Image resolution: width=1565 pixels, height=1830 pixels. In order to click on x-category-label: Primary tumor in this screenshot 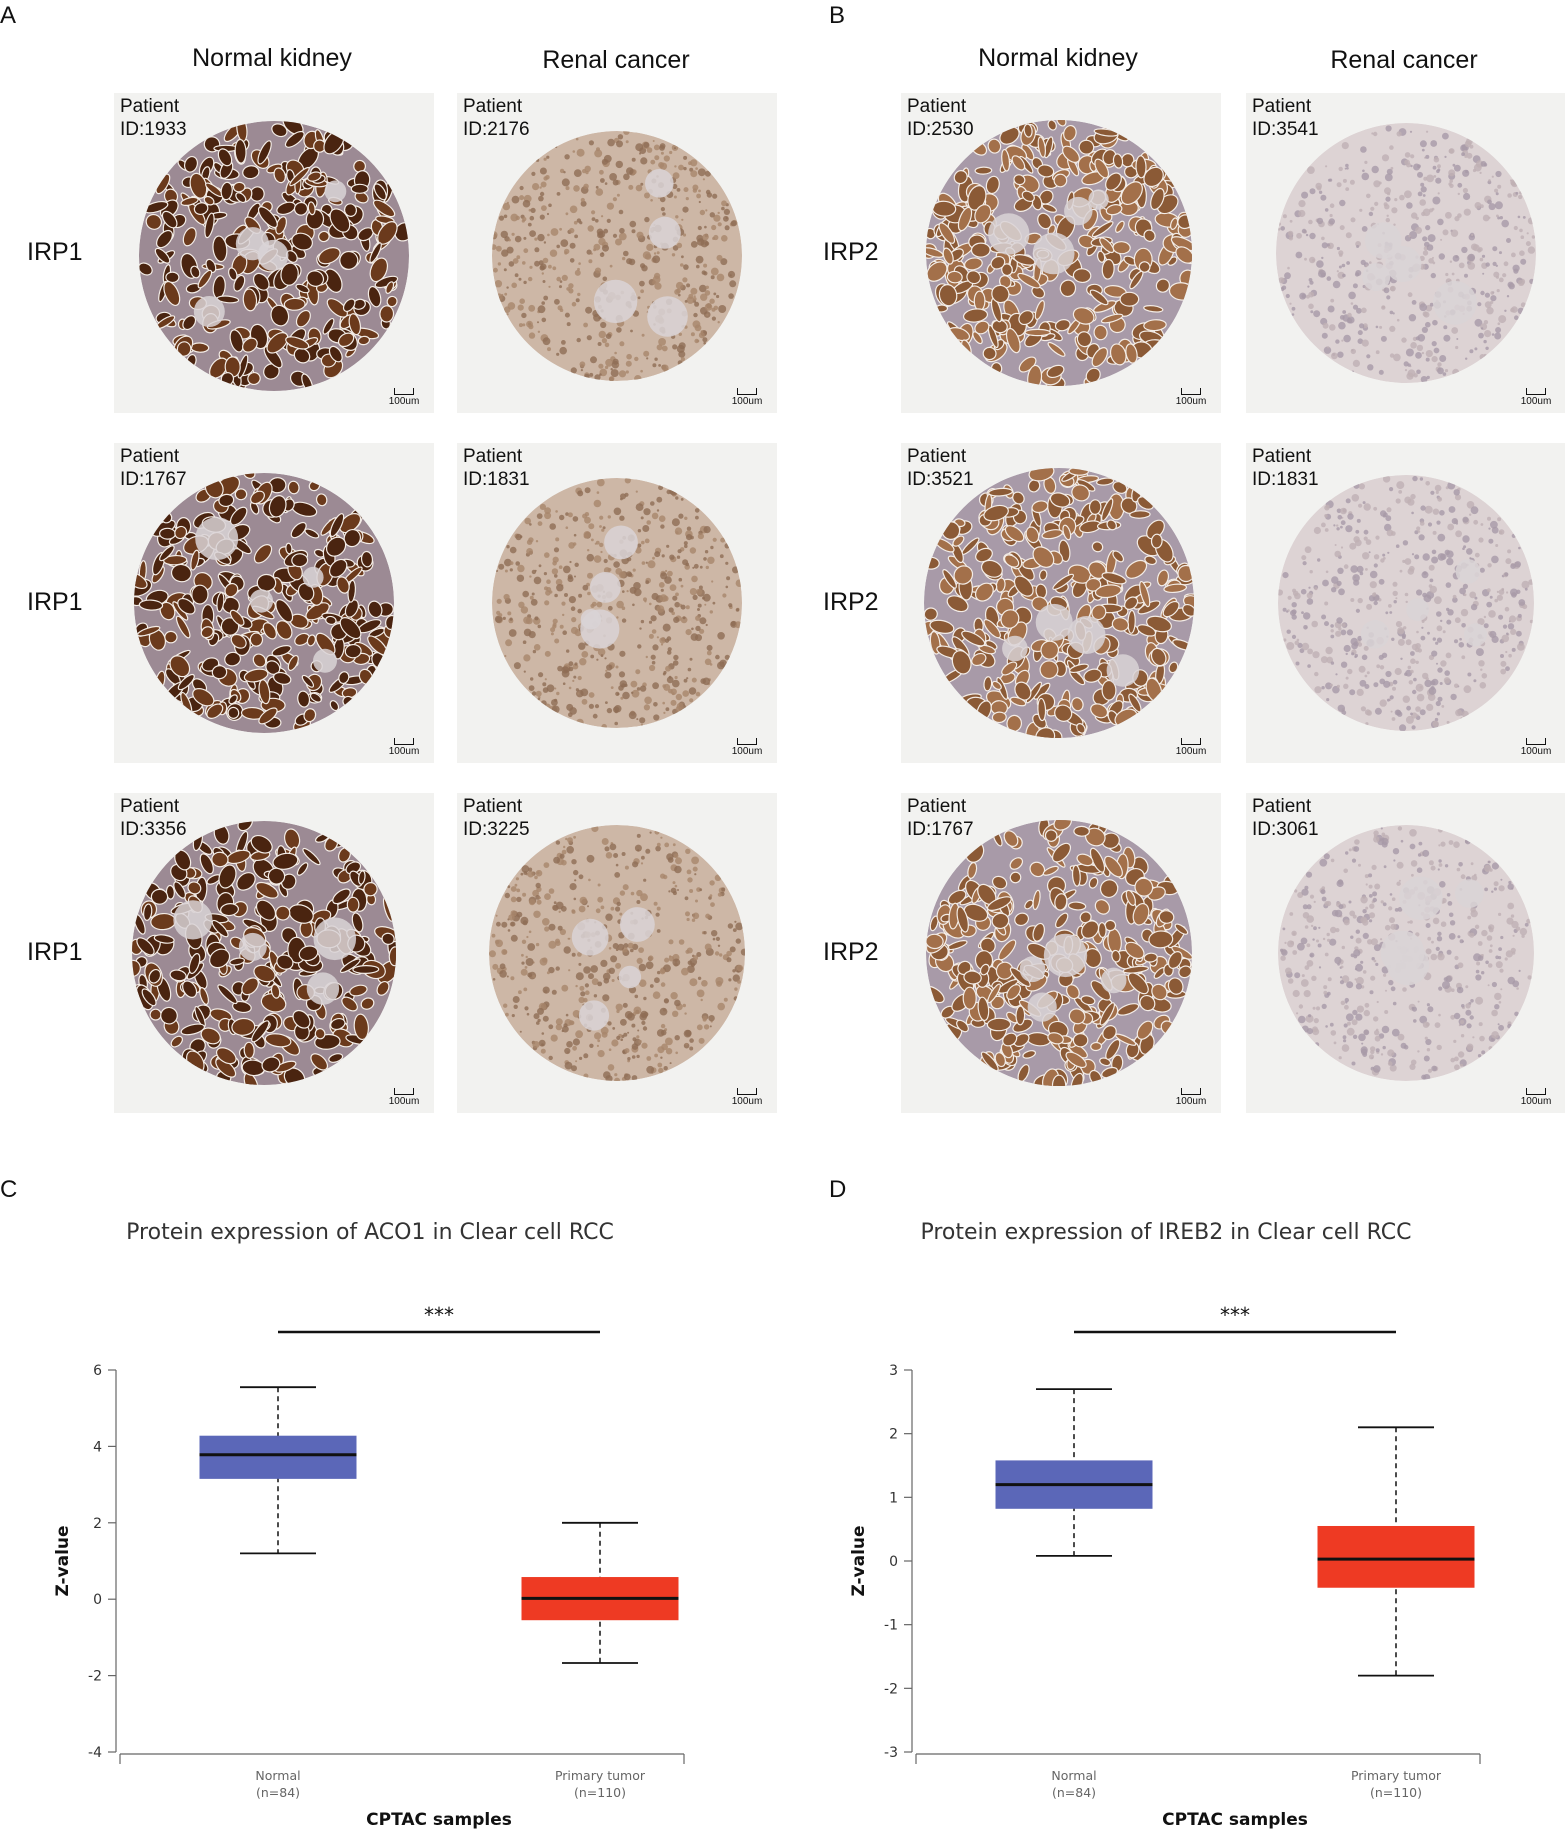, I will do `click(600, 1775)`.